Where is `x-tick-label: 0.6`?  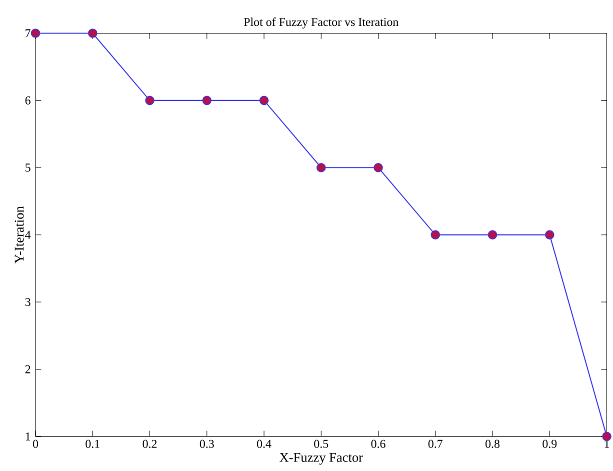
x-tick-label: 0.6 is located at coordinates (378, 444).